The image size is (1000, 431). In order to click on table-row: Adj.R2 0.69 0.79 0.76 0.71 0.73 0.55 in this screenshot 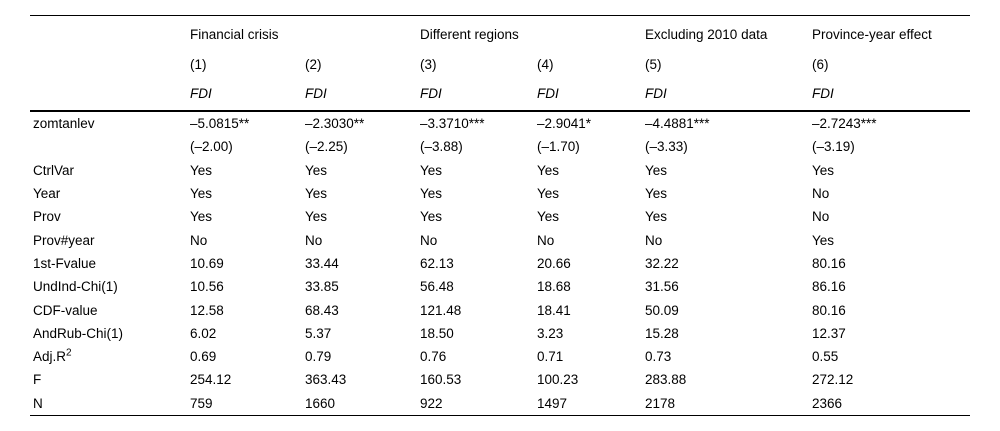, I will do `click(500, 356)`.